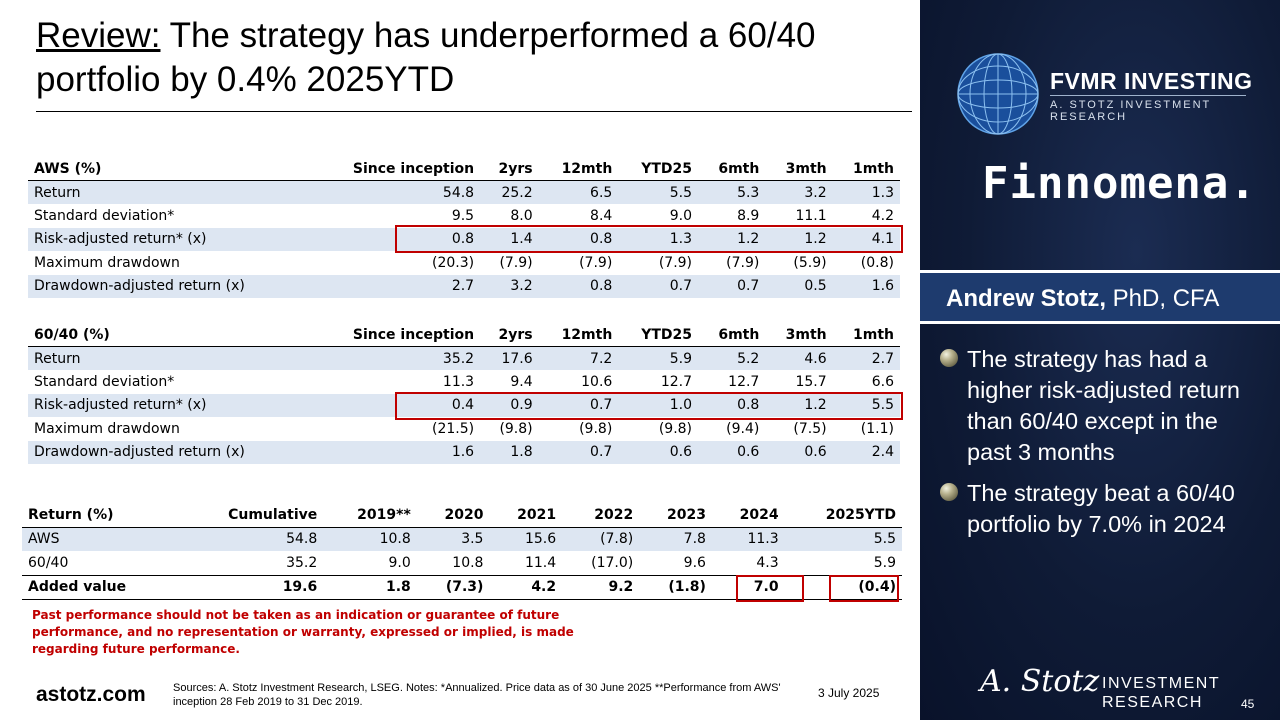 Image resolution: width=1280 pixels, height=720 pixels. Describe the element at coordinates (1152, 702) in the screenshot. I see `ir-line-2: RESEARCH` at that location.